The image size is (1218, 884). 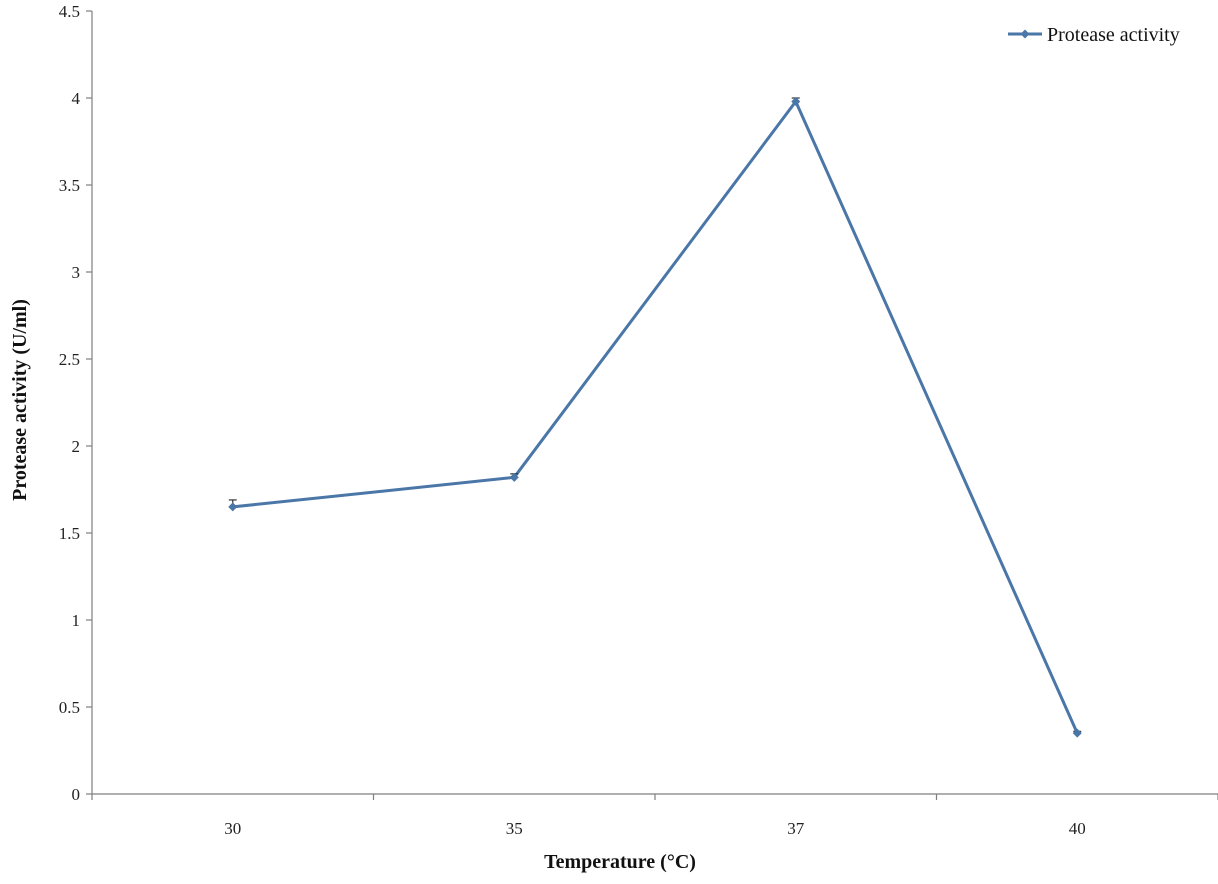 I want to click on x-axis-title: Temperature (°C), so click(x=620, y=862).